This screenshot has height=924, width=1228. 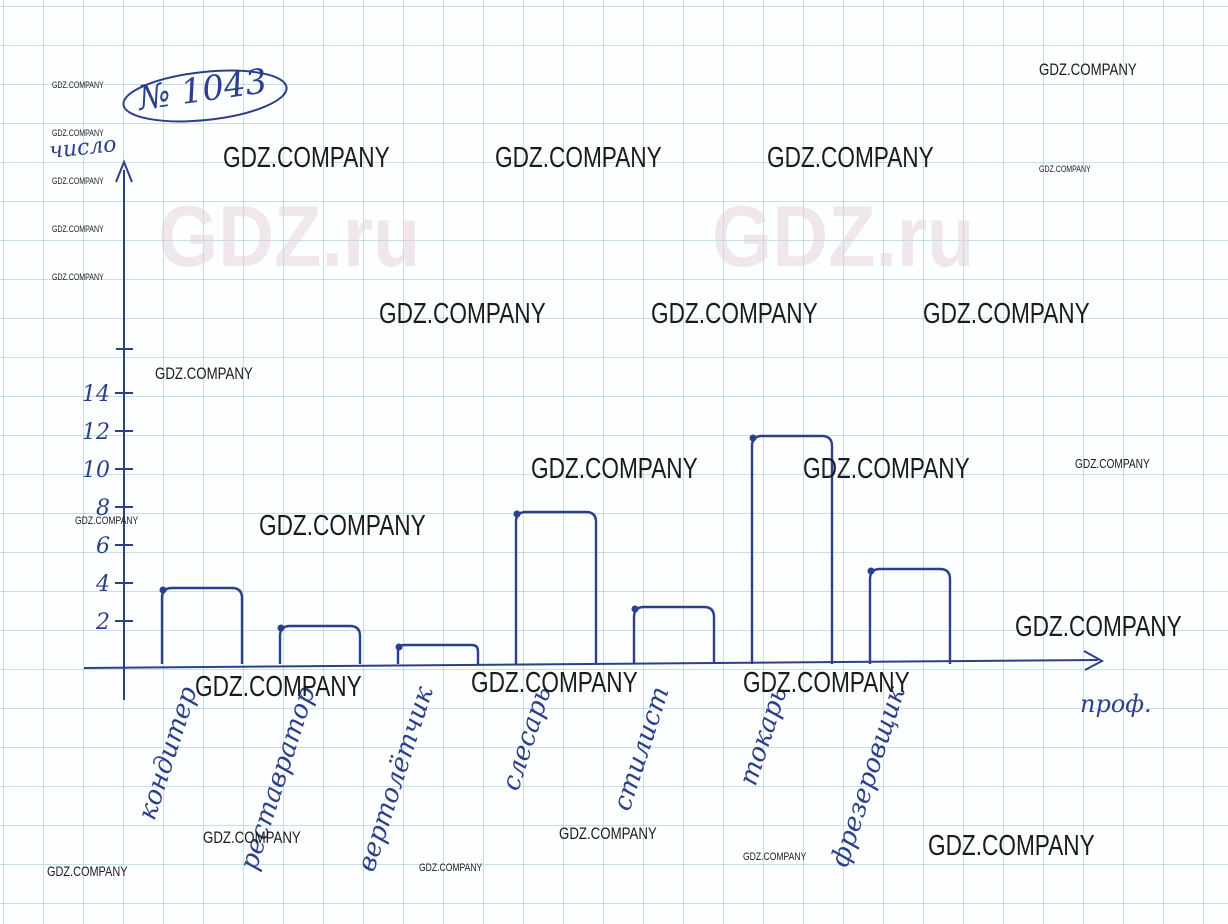 What do you see at coordinates (102, 584) in the screenshot?
I see `y-tick-label: 4` at bounding box center [102, 584].